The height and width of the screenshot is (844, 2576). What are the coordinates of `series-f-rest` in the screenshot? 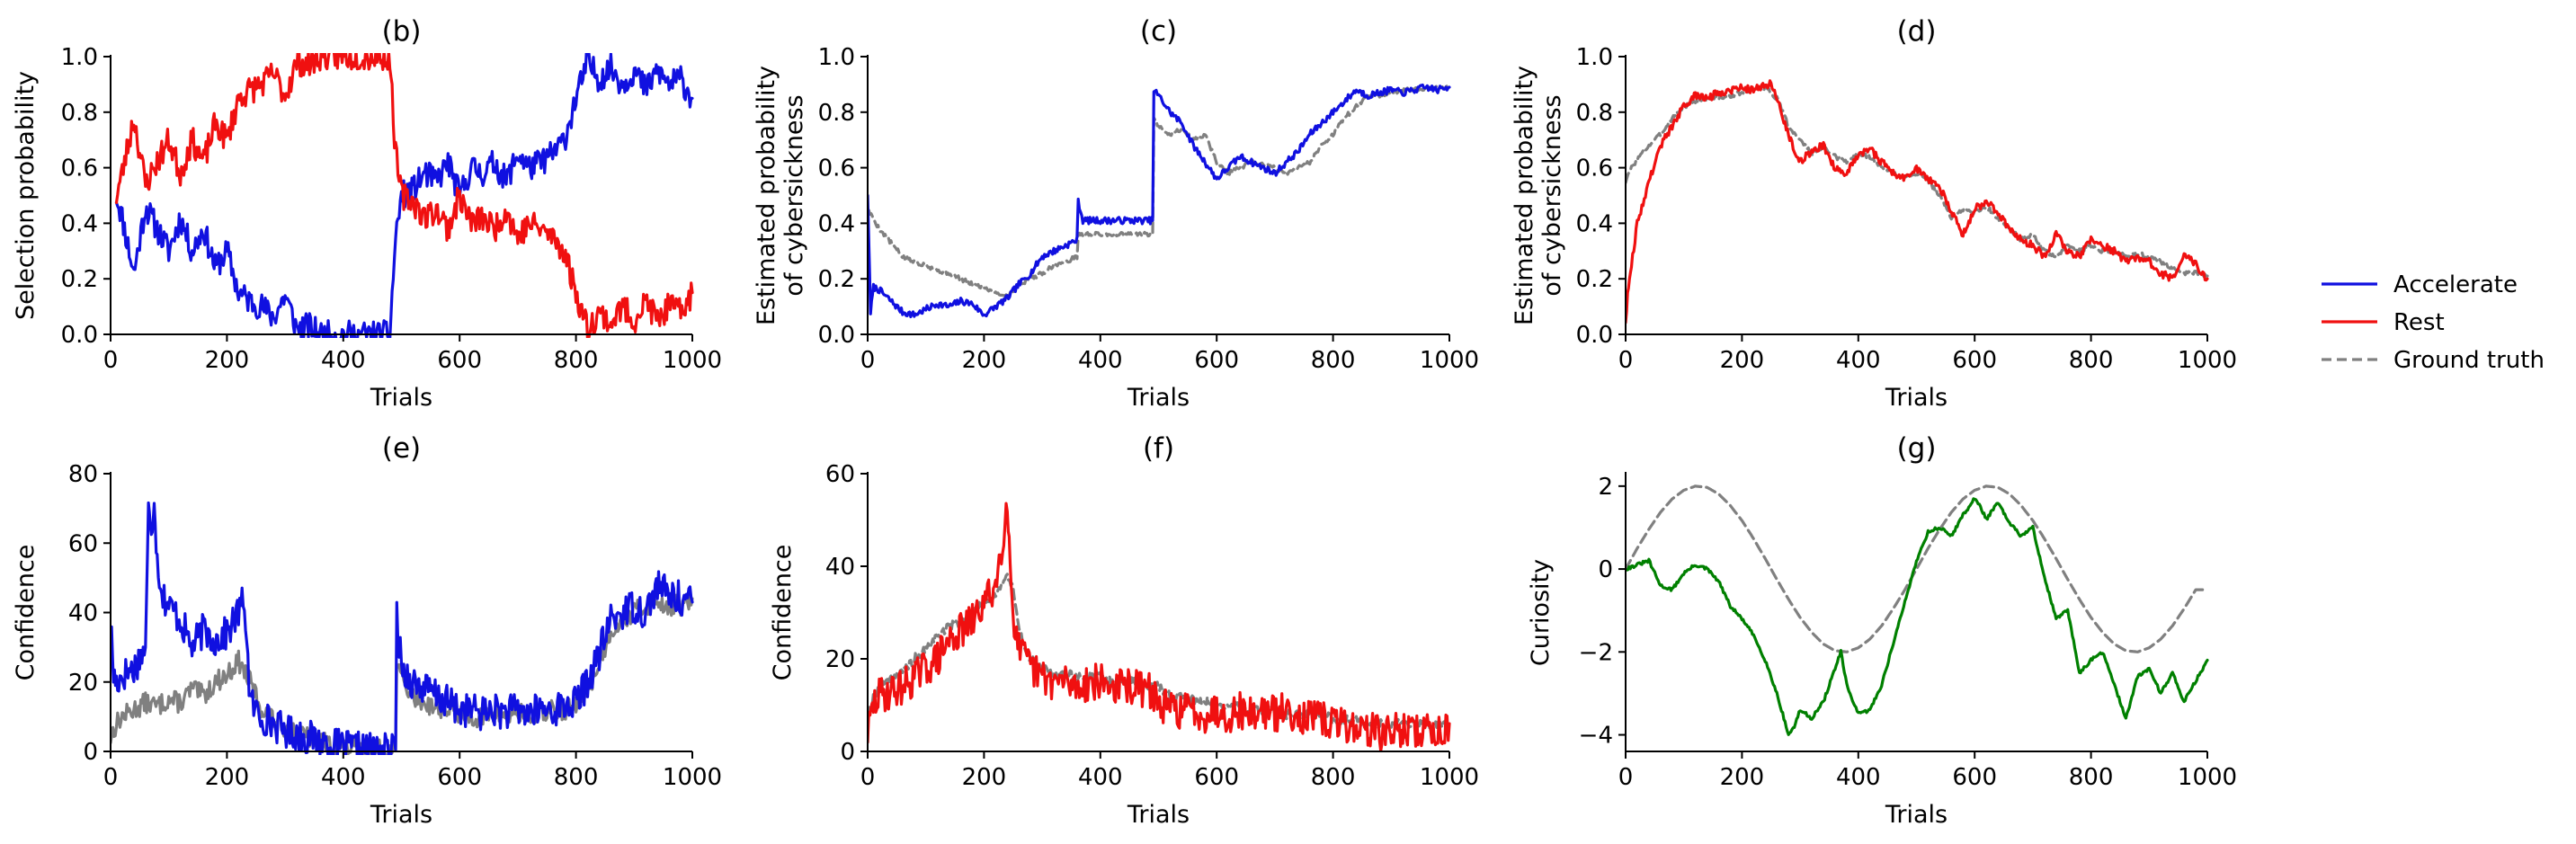 It's located at (1159, 627).